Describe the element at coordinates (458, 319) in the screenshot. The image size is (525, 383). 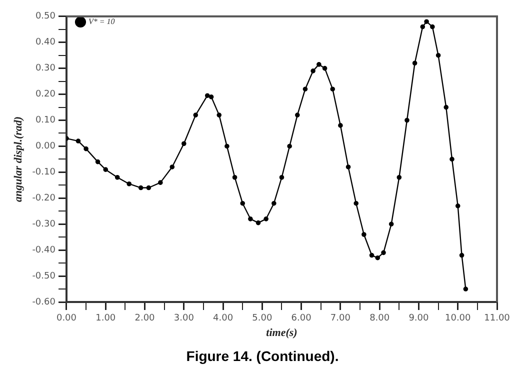
I see `x-tick-label: 10.00` at that location.